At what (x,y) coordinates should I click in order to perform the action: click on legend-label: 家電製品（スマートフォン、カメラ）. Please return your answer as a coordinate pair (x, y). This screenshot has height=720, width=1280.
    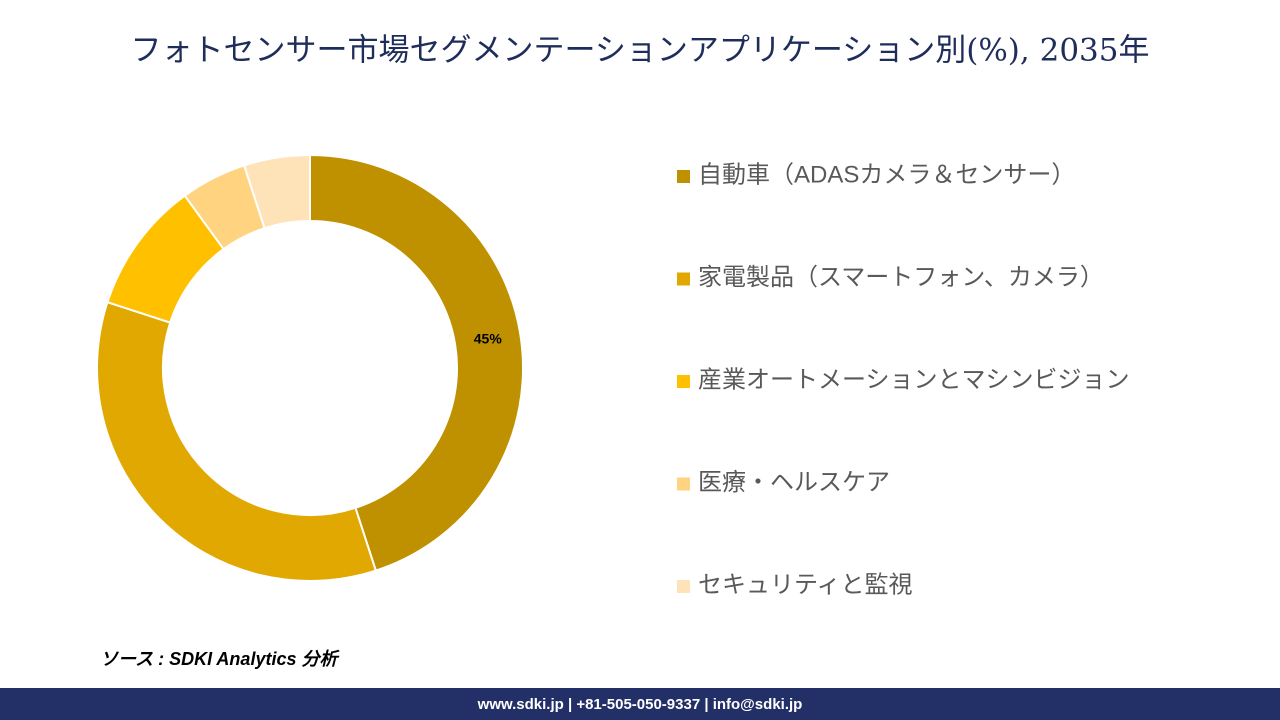
    Looking at the image, I should click on (901, 277).